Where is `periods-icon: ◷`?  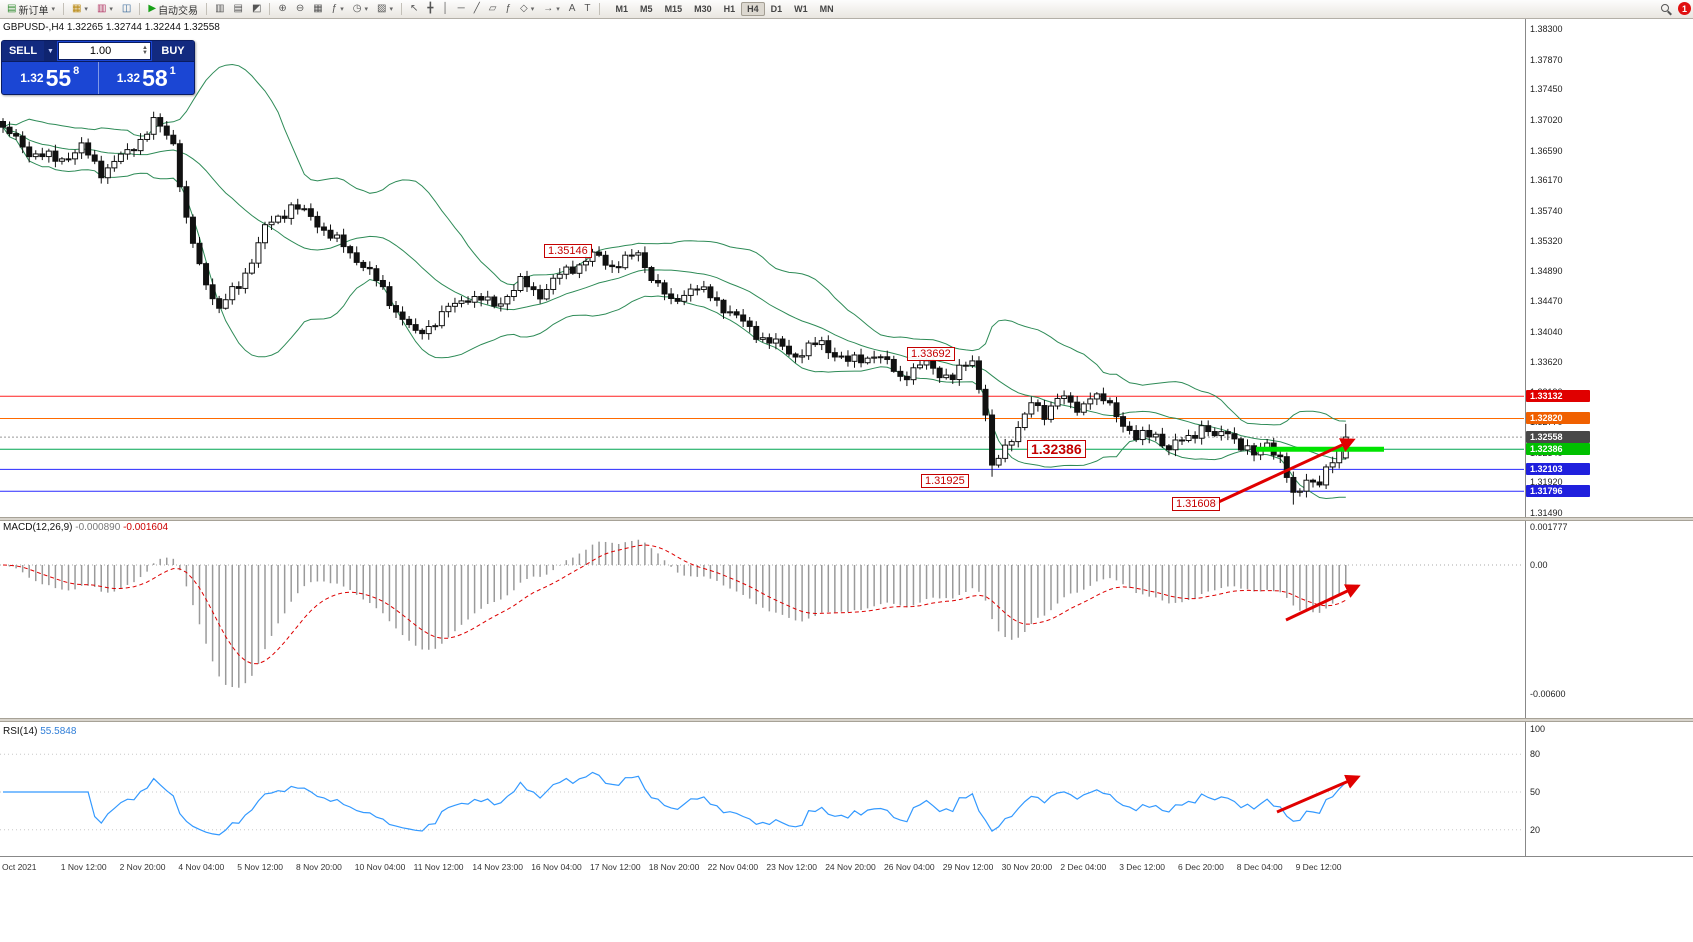 periods-icon: ◷ is located at coordinates (357, 8).